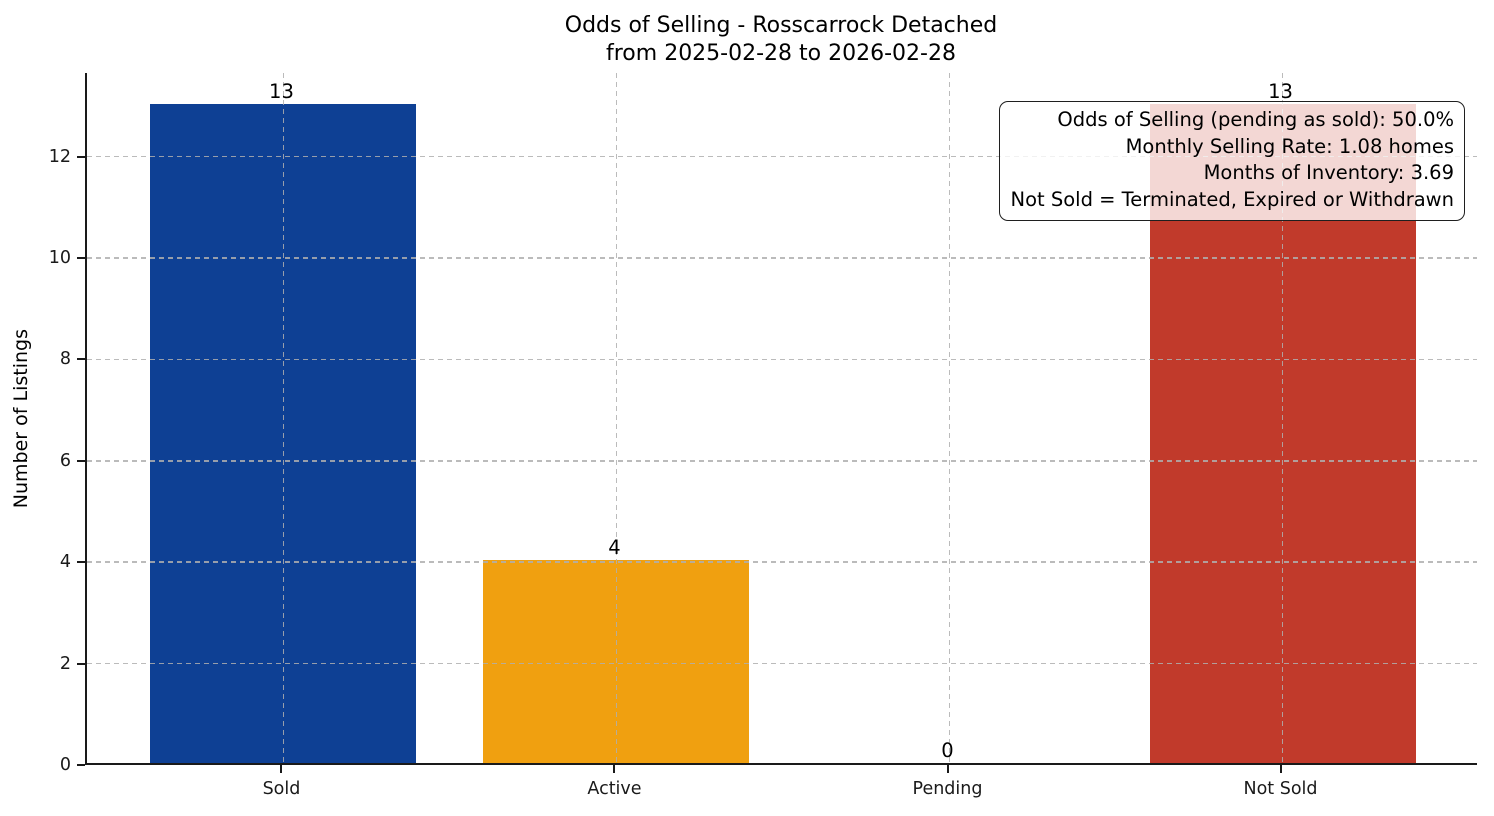  Describe the element at coordinates (1255, 119) in the screenshot. I see `annotation-odds-of-selling: Odds of Selling (pending as sold): 50.0%` at that location.